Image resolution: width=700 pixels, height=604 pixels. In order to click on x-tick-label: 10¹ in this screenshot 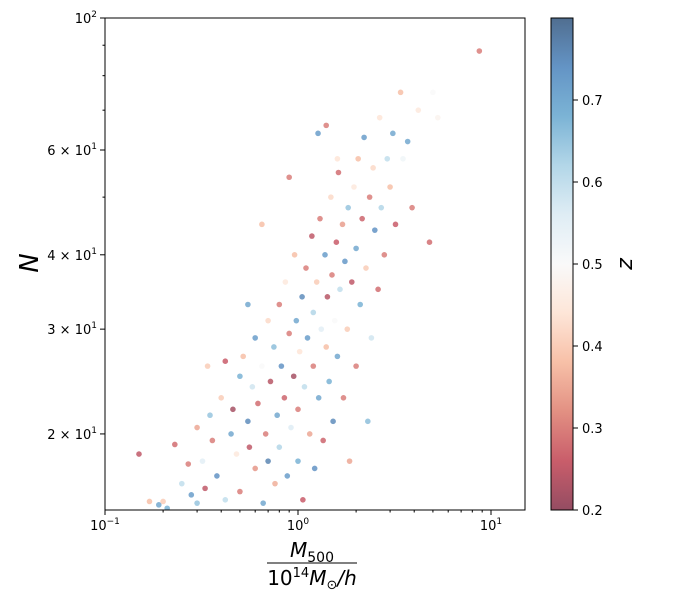, I will do `click(491, 525)`.